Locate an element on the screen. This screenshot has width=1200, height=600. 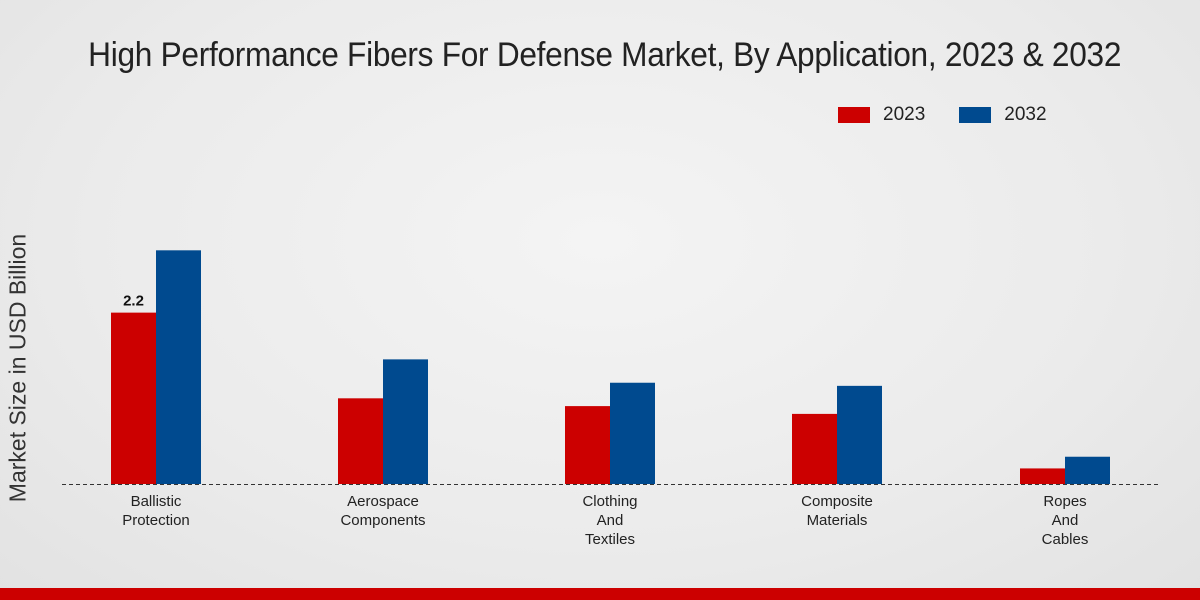
legend-swatch-2023 is located at coordinates (854, 115).